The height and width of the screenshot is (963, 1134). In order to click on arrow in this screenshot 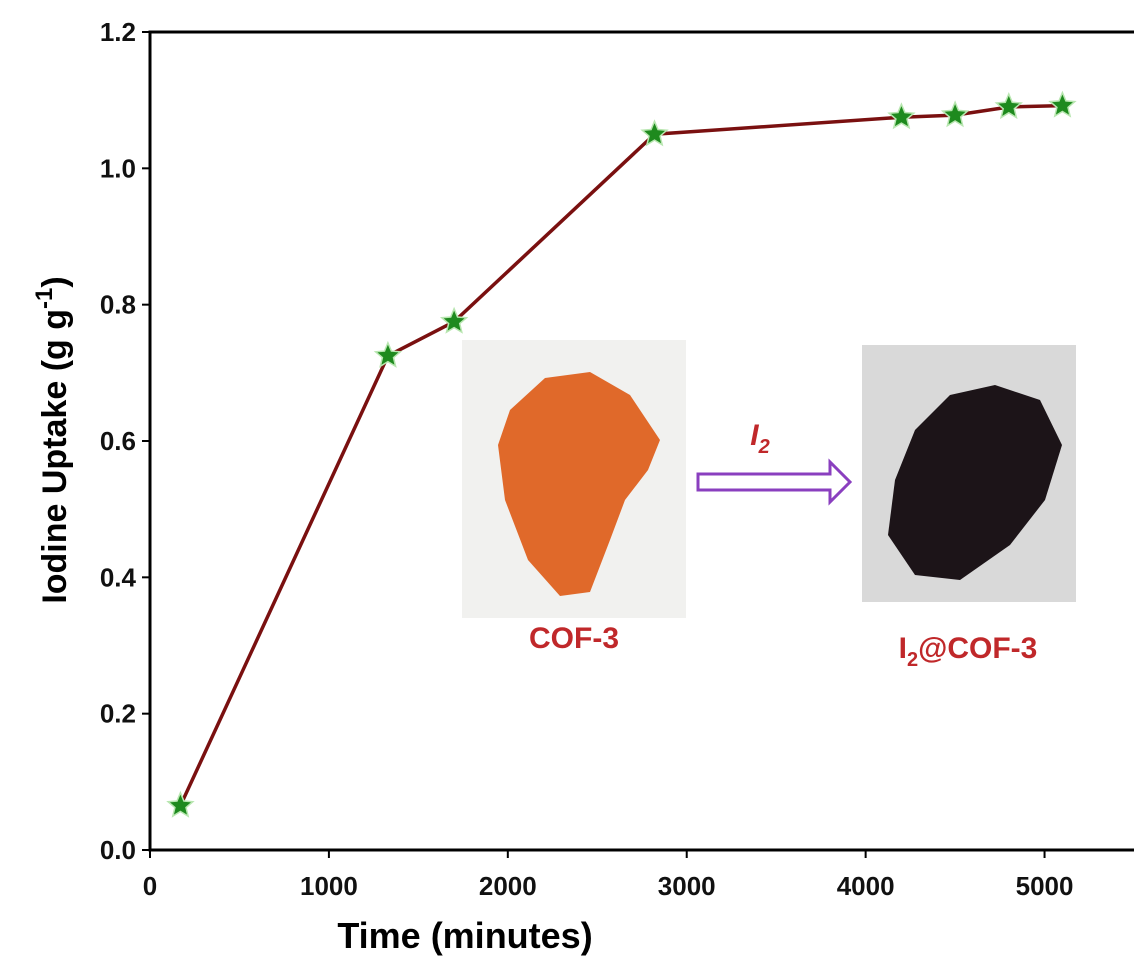, I will do `click(774, 482)`.